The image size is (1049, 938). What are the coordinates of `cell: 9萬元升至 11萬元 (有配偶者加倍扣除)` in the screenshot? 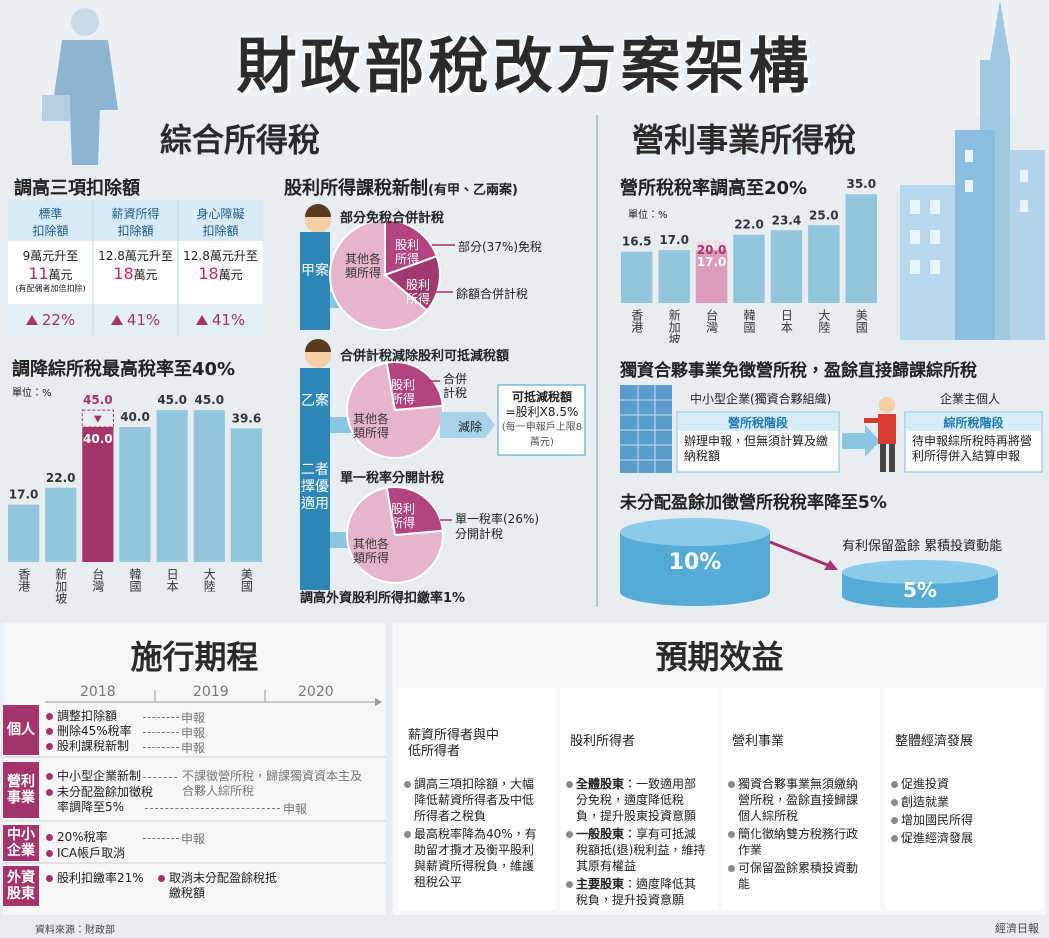 It's located at (50, 270).